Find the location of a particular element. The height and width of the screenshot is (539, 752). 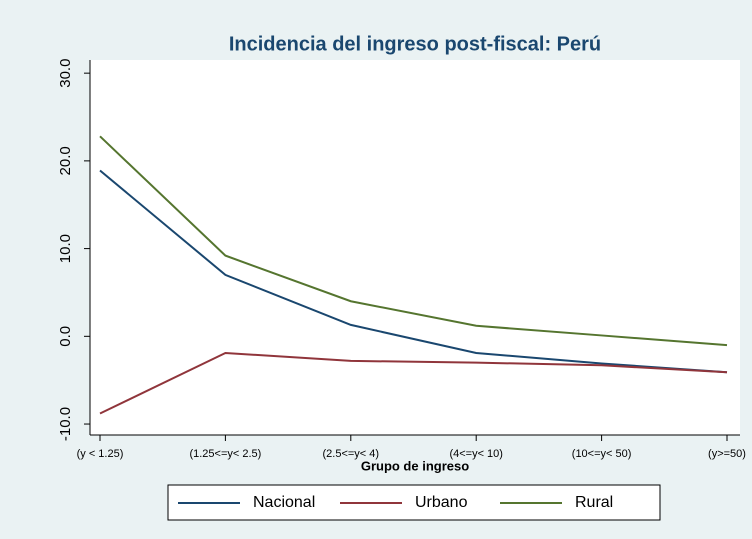

x-axis-label: Grupo de ingreso is located at coordinates (415, 465).